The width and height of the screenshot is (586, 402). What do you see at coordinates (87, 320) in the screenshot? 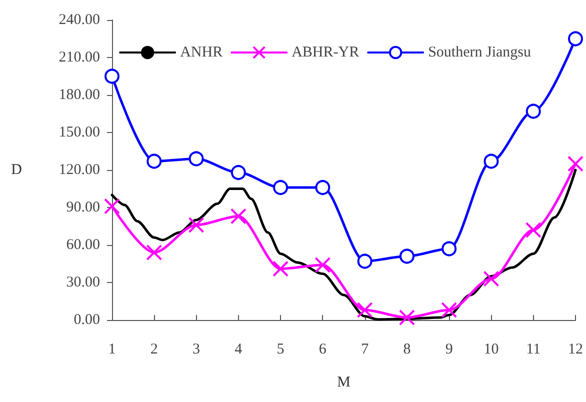
I see `y-tick-label: 0.00` at bounding box center [87, 320].